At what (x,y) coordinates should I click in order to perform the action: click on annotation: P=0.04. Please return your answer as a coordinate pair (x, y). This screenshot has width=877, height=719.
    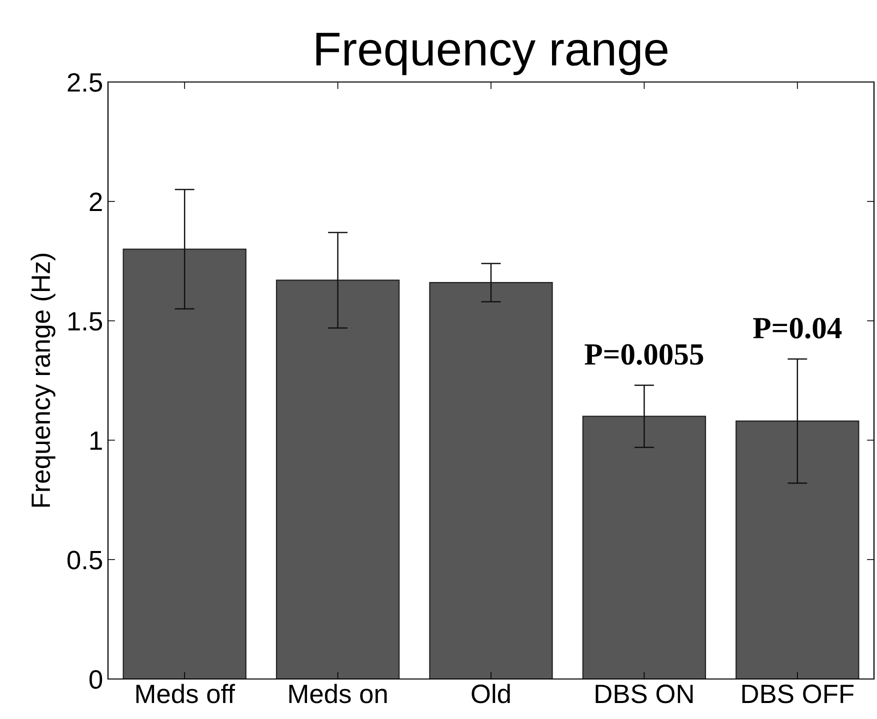
    Looking at the image, I should click on (797, 328).